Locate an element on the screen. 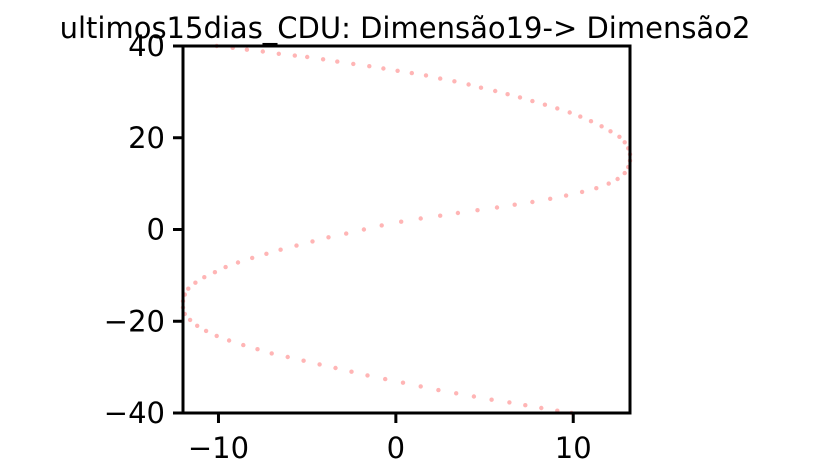 The width and height of the screenshot is (814, 475). x-tick-label: −10 is located at coordinates (218, 448).